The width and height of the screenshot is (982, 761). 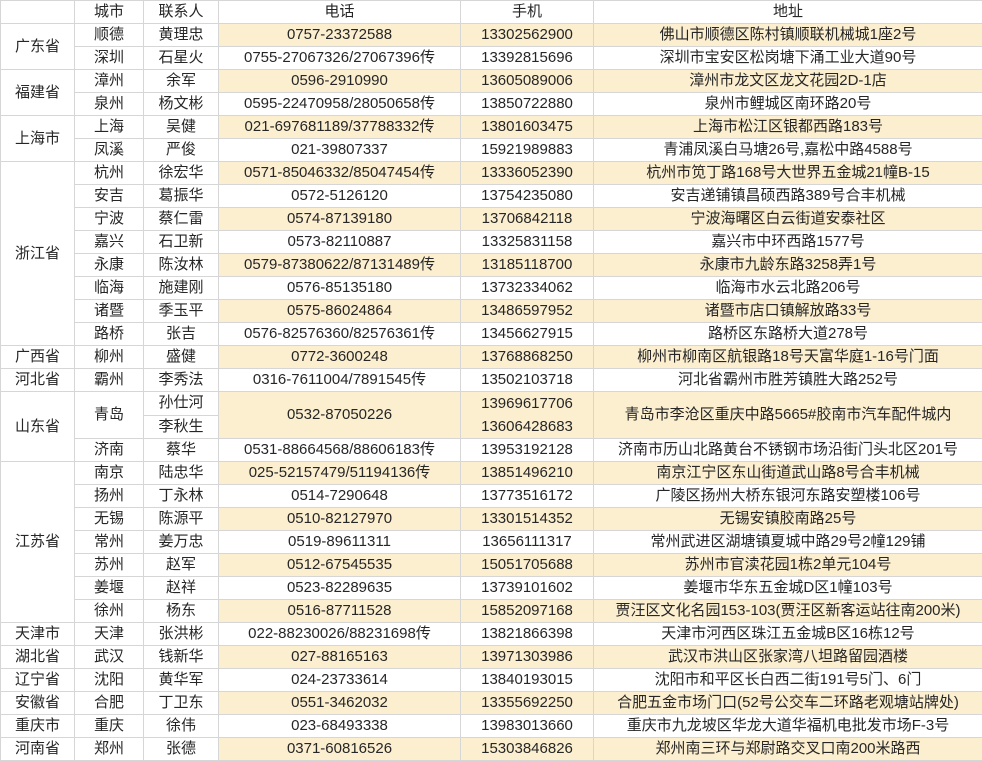 I want to click on cell-address: 杭州市笕丁路168号大世界五金城21幢B-15, so click(x=788, y=173).